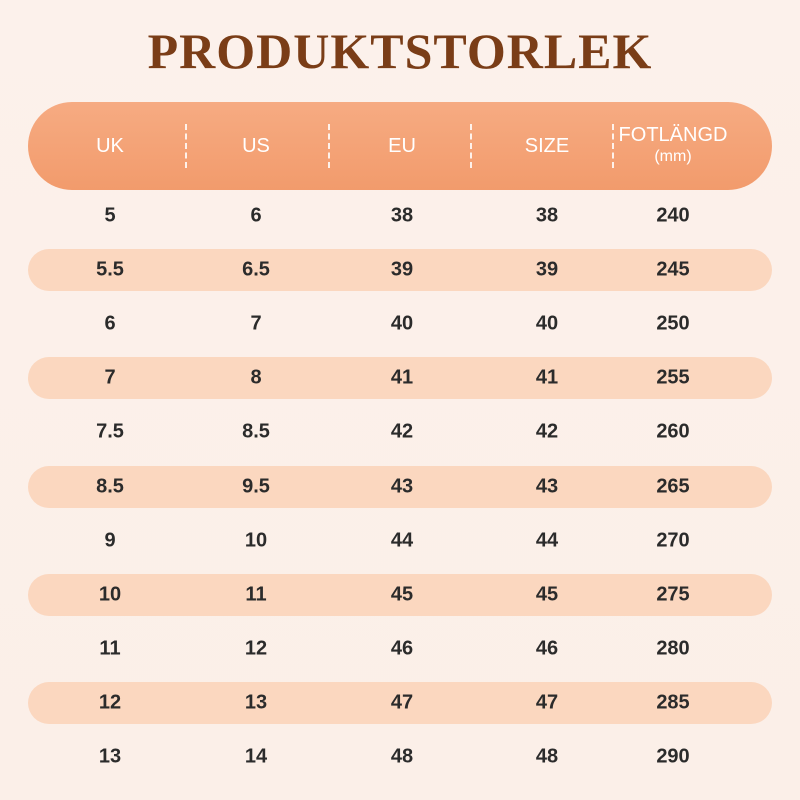 This screenshot has width=800, height=800. I want to click on header-unit: (mm), so click(673, 156).